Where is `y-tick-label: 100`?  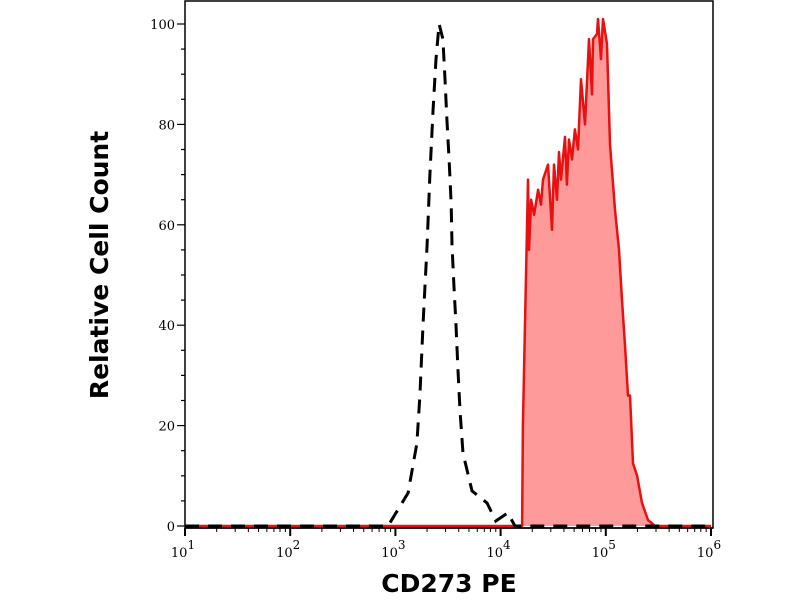
y-tick-label: 100 is located at coordinates (162, 25).